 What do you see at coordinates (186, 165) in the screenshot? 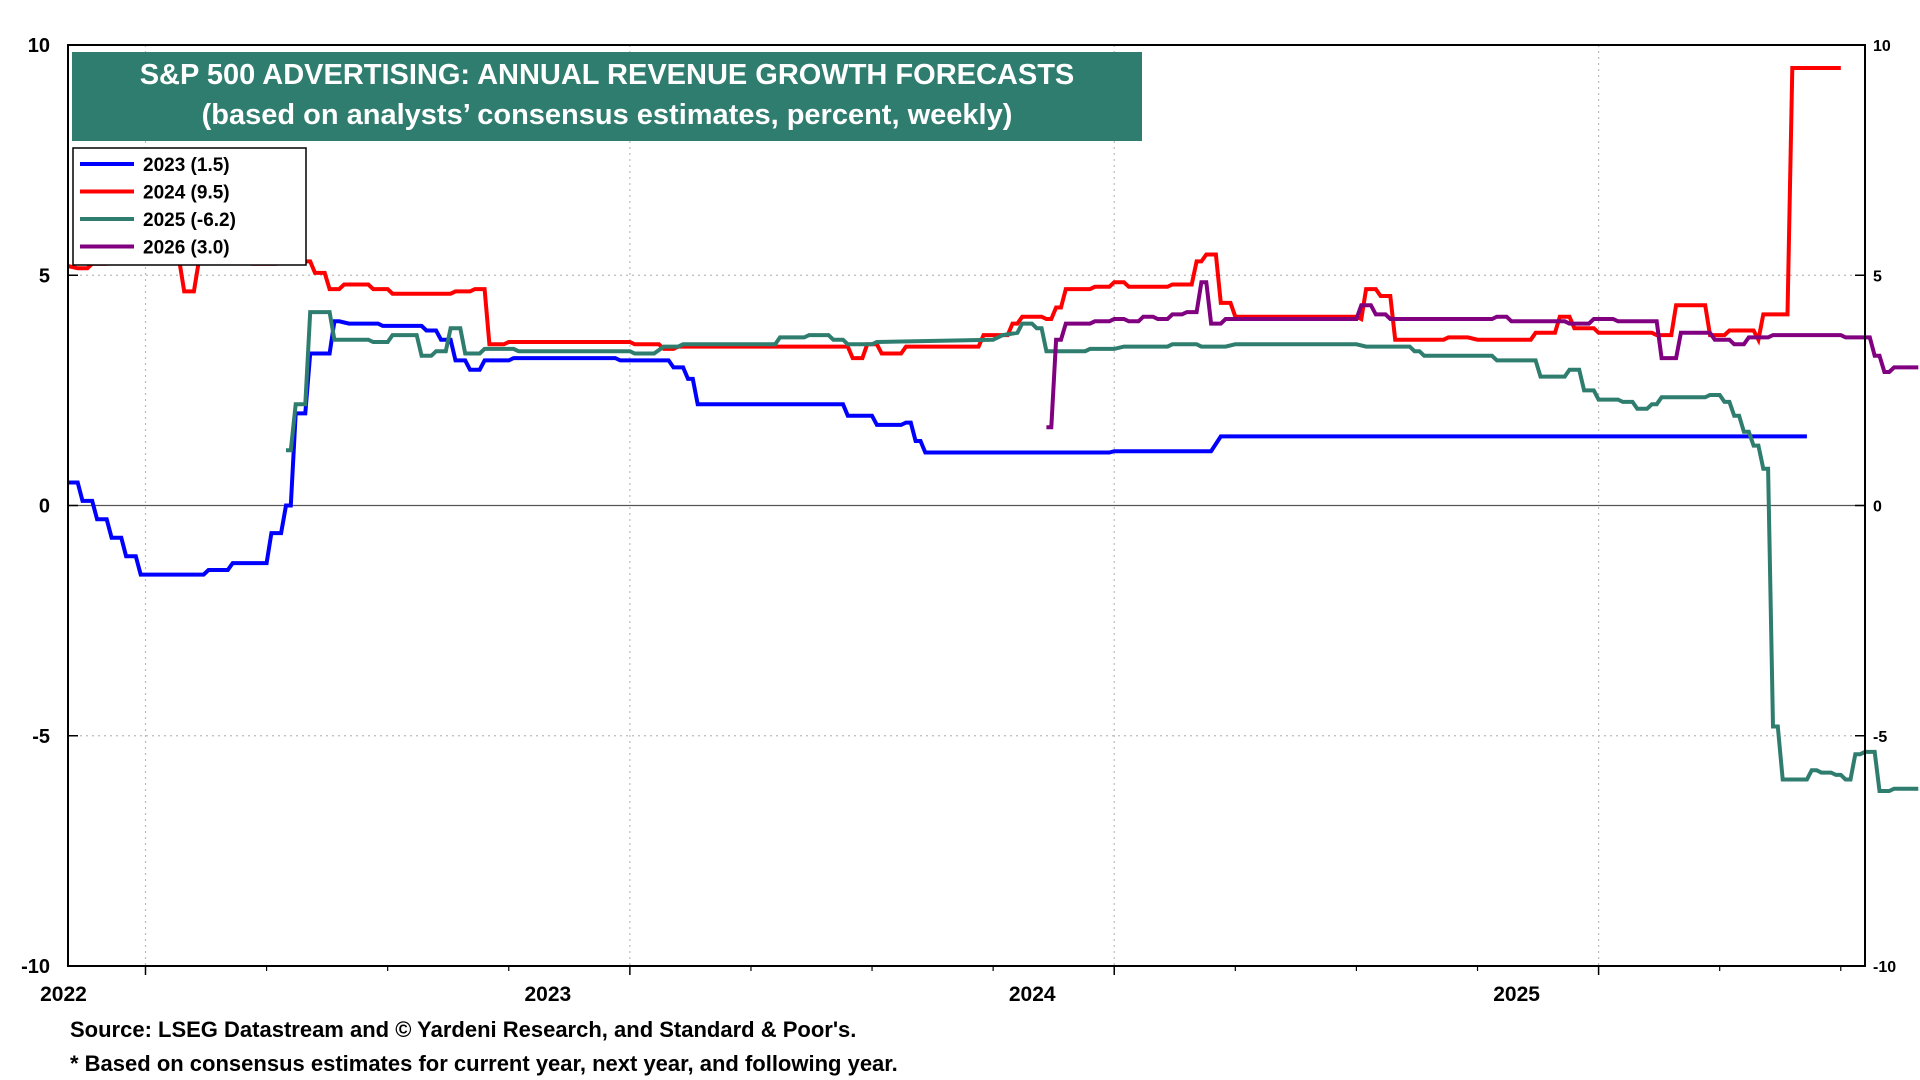
I see `legend-label-1: 2023 (1.5)` at bounding box center [186, 165].